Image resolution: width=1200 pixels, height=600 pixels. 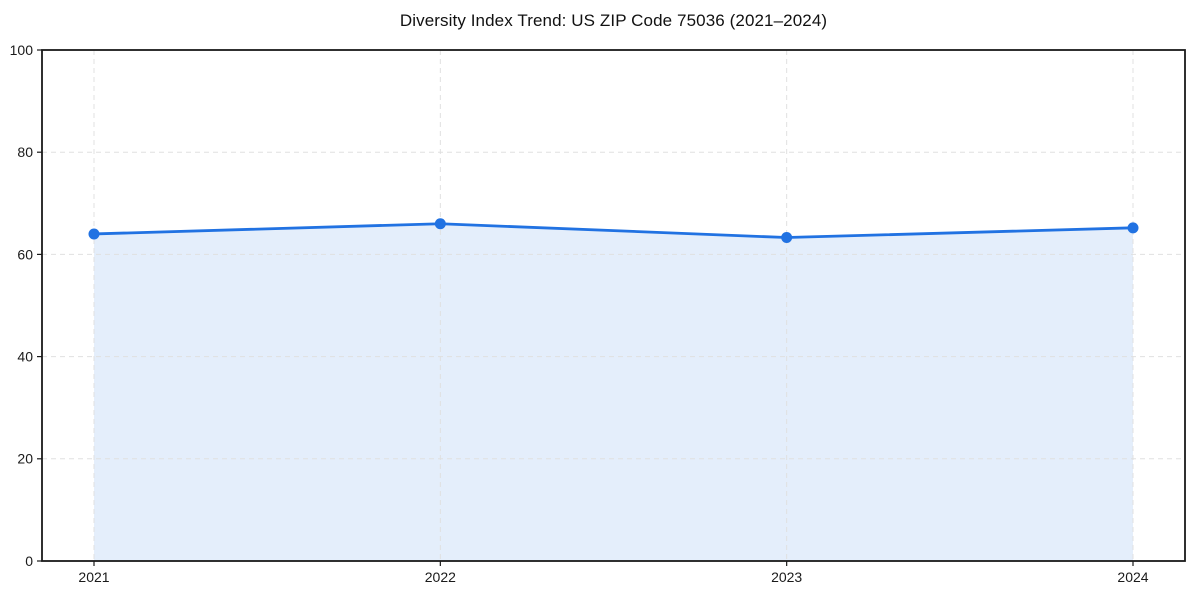 What do you see at coordinates (25, 254) in the screenshot?
I see `y-tick-label: 60` at bounding box center [25, 254].